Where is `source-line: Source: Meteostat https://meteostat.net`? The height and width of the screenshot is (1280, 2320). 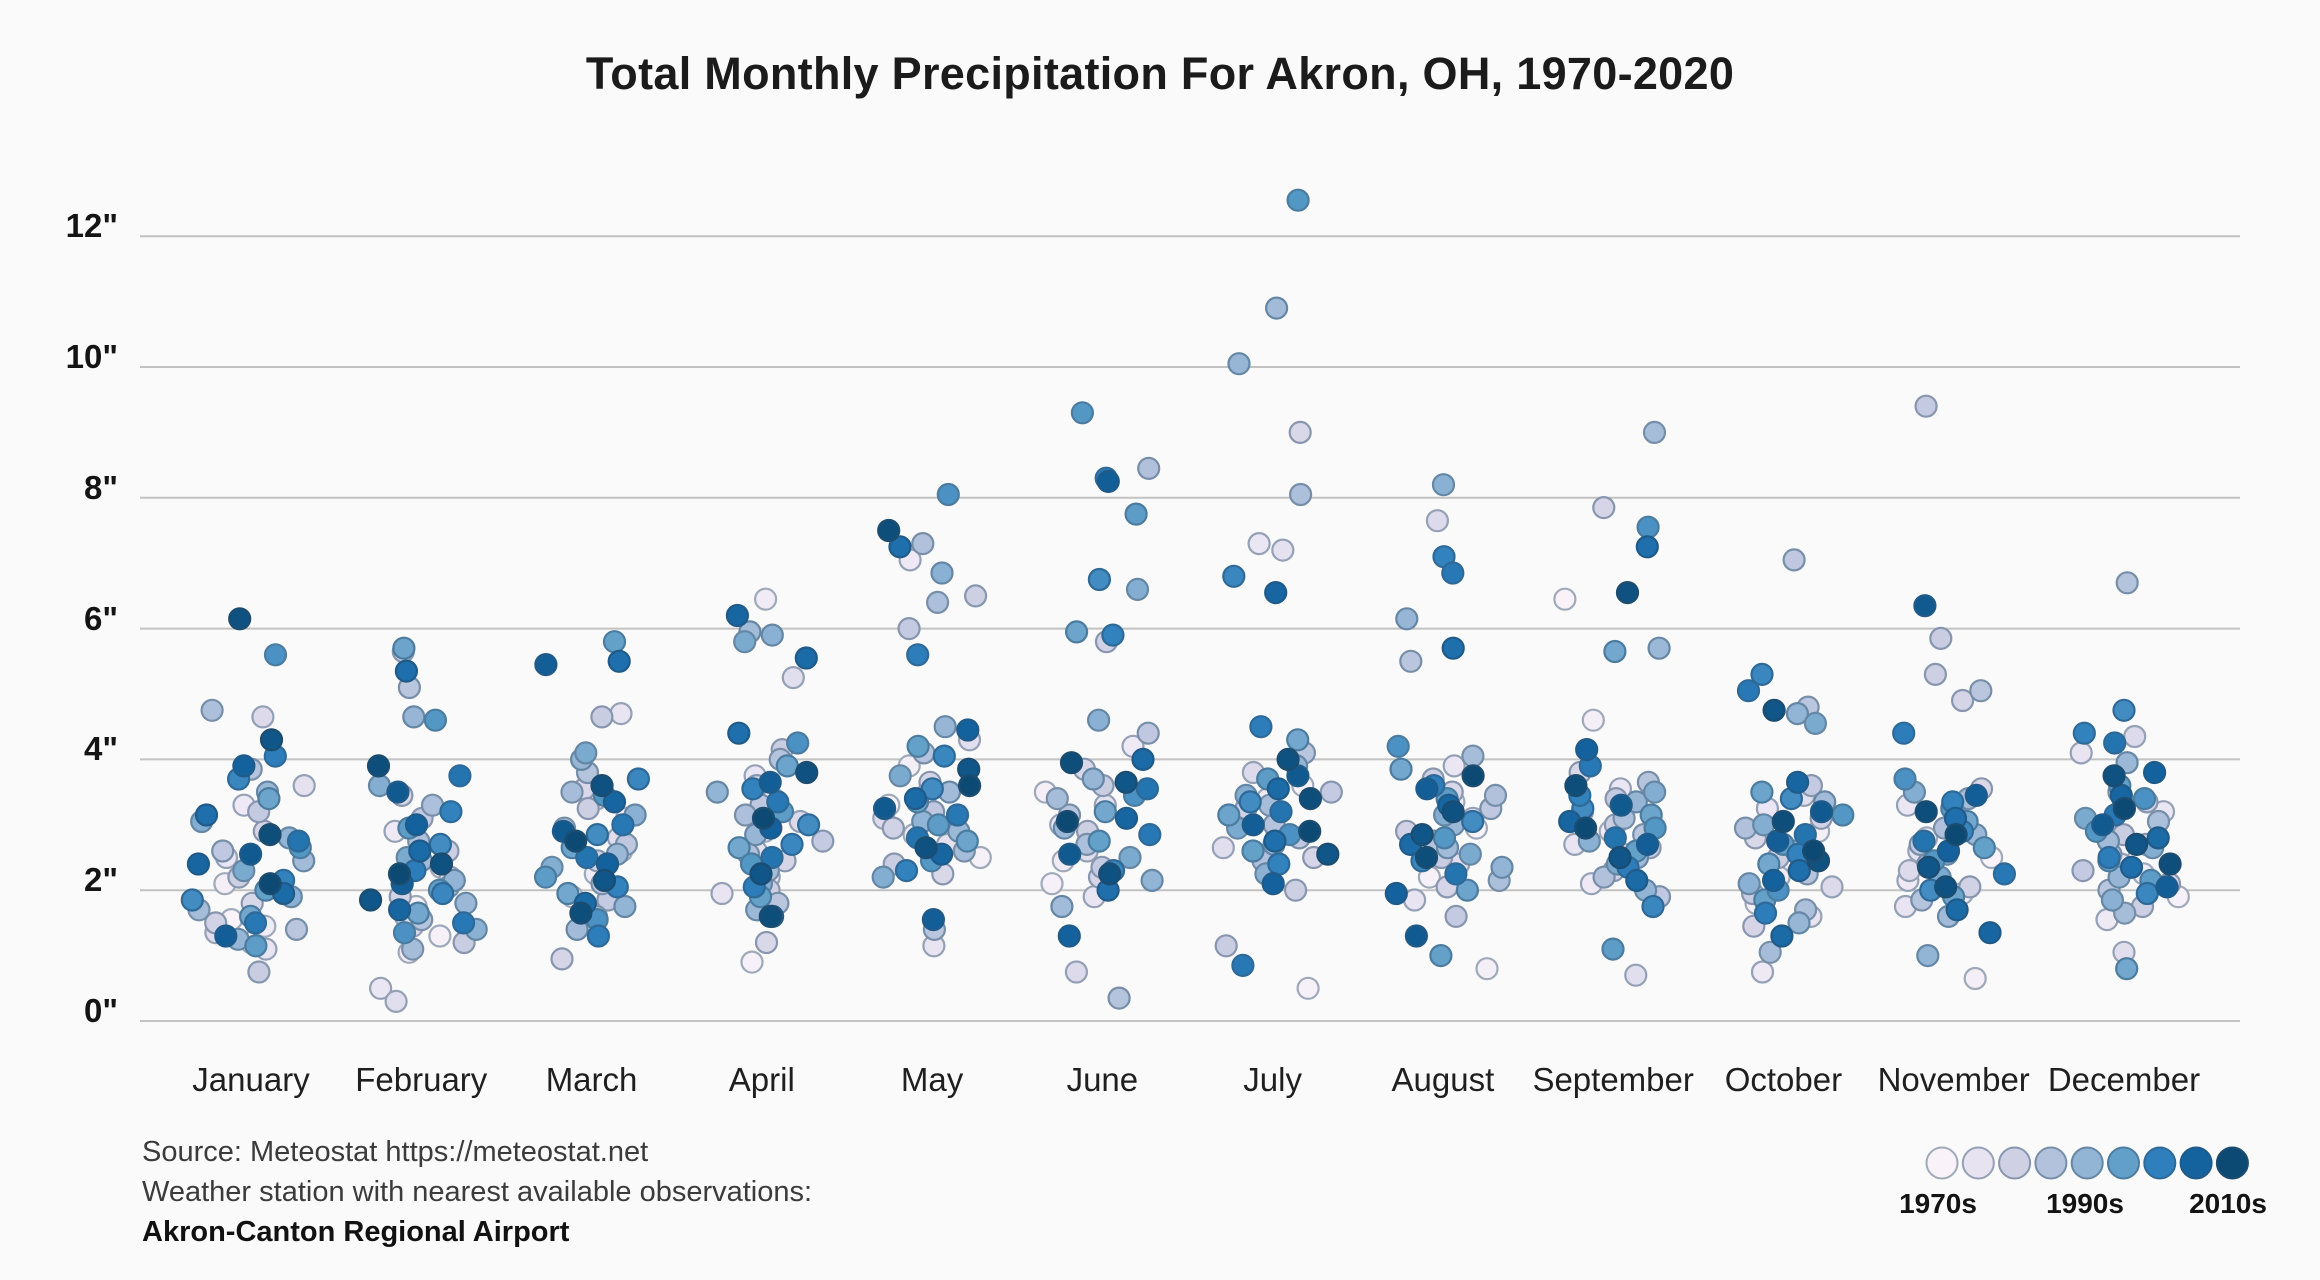
source-line: Source: Meteostat https://meteostat.net is located at coordinates (395, 1152).